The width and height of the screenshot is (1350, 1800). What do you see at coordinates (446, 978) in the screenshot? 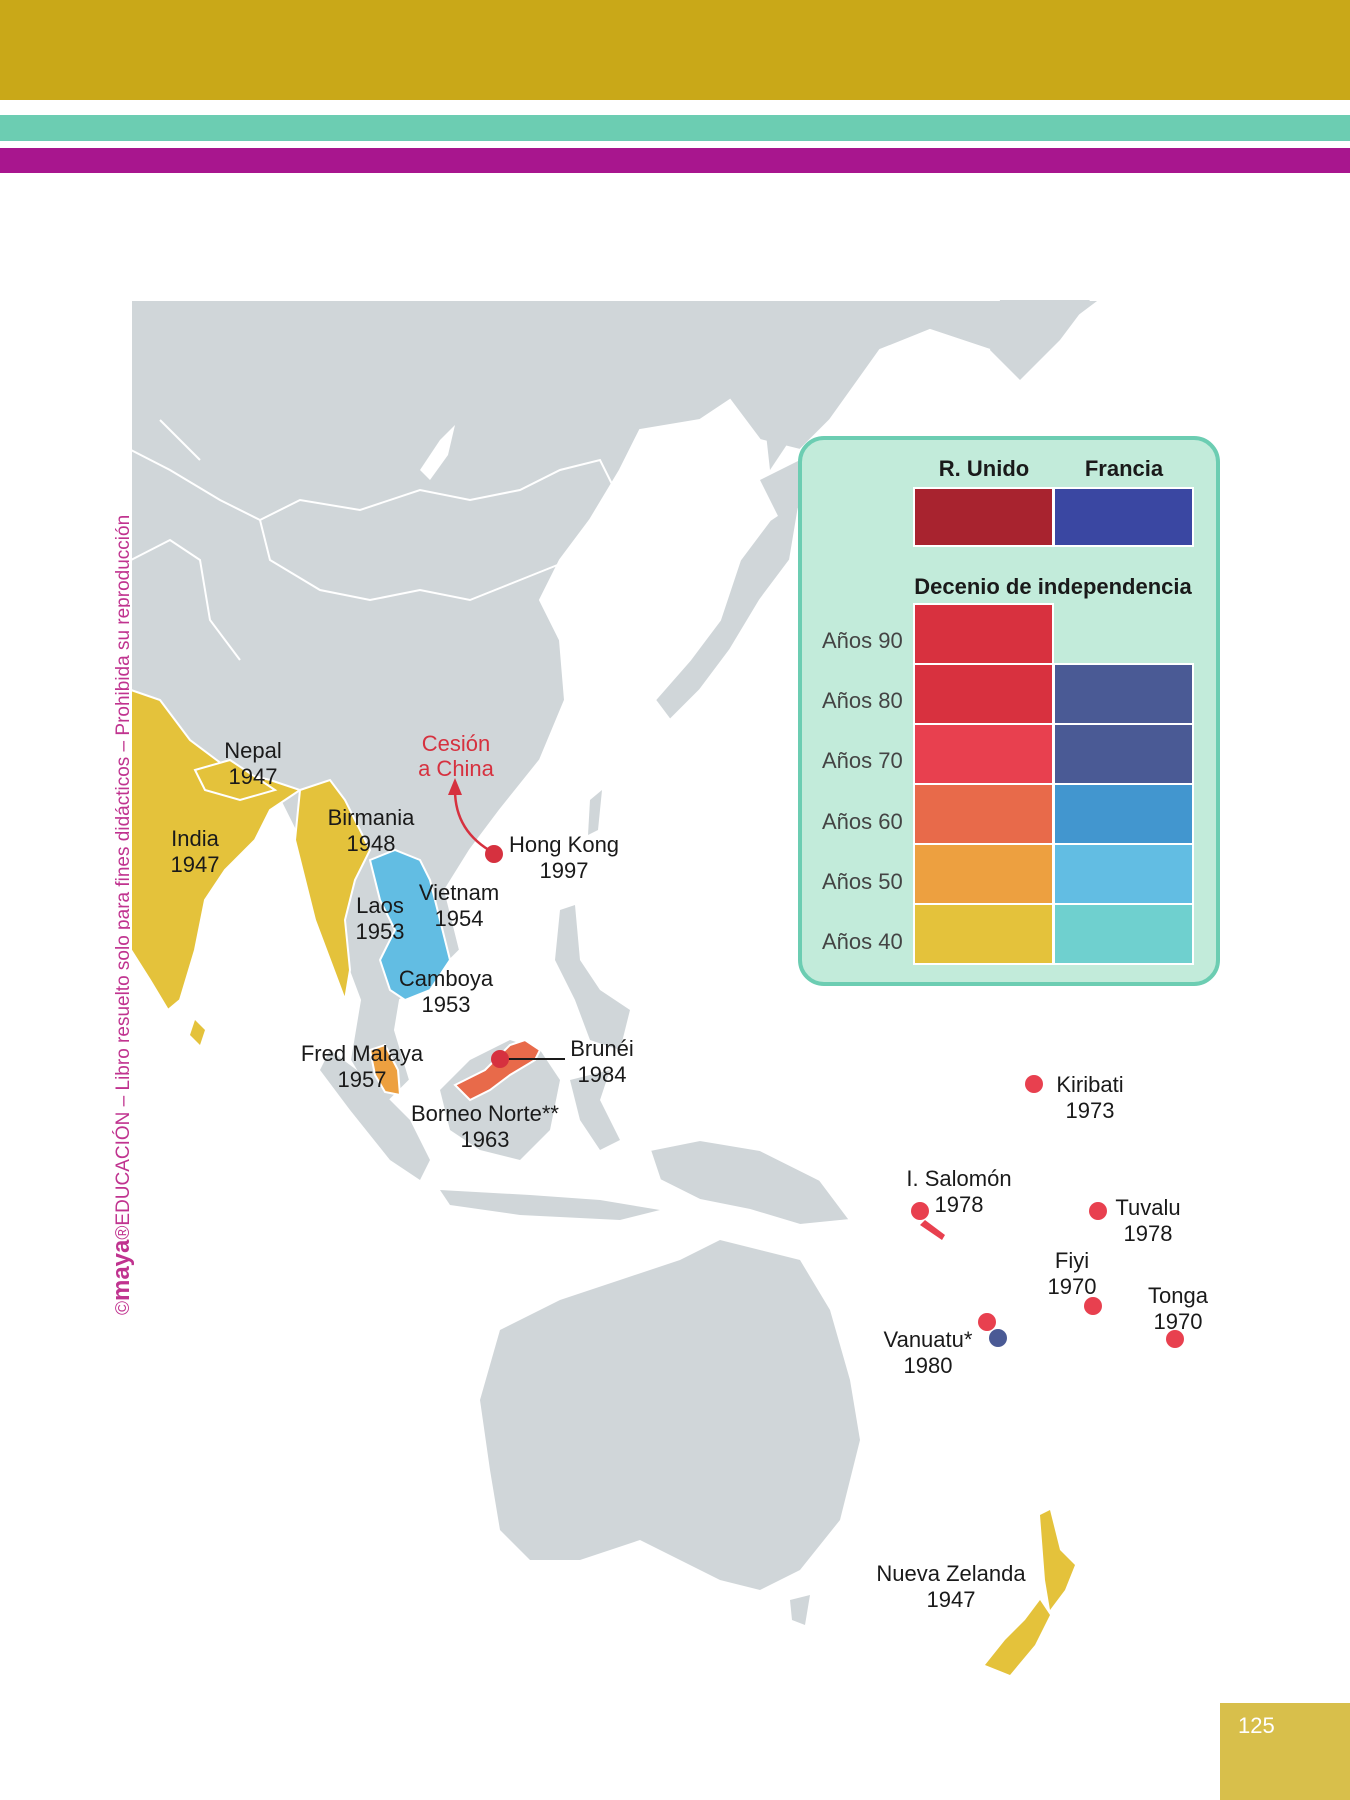
I see `label-camboya: Camboya` at bounding box center [446, 978].